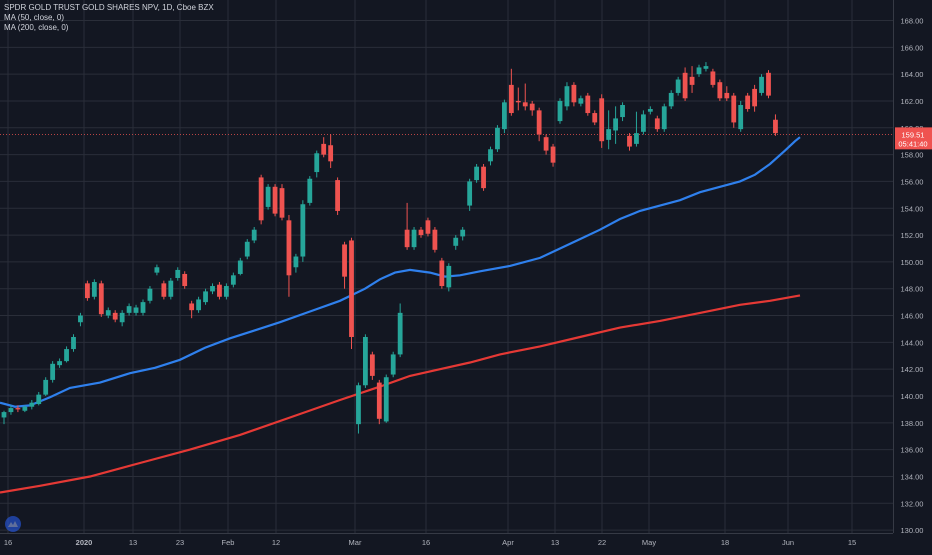 This screenshot has height=555, width=932. I want to click on y-tick-label: 156.00, so click(912, 181).